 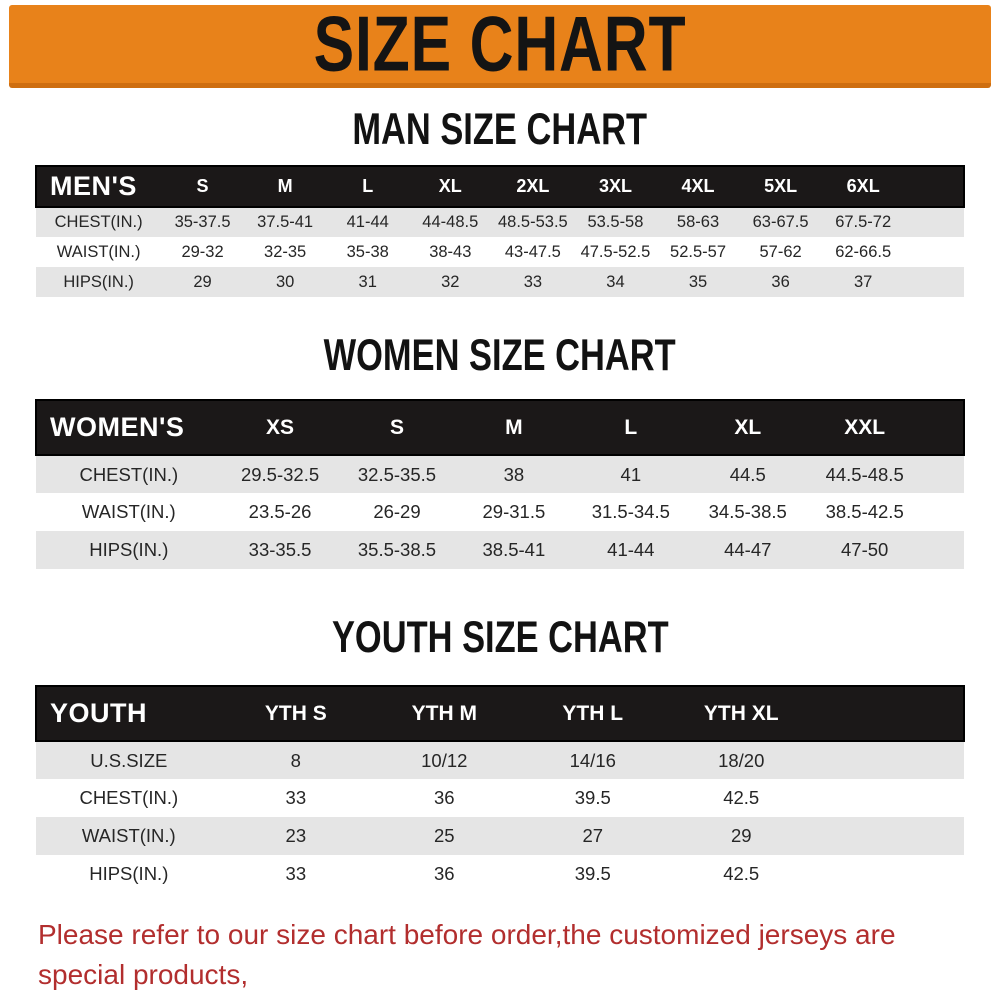 I want to click on measurement-value: 37.5-41, so click(x=285, y=222).